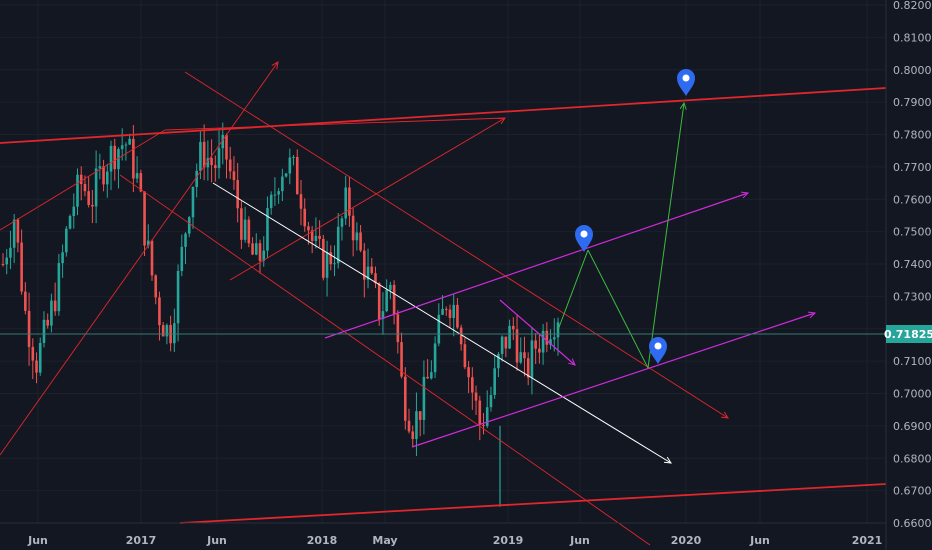 This screenshot has height=550, width=932. I want to click on pin-hole, so click(658, 346).